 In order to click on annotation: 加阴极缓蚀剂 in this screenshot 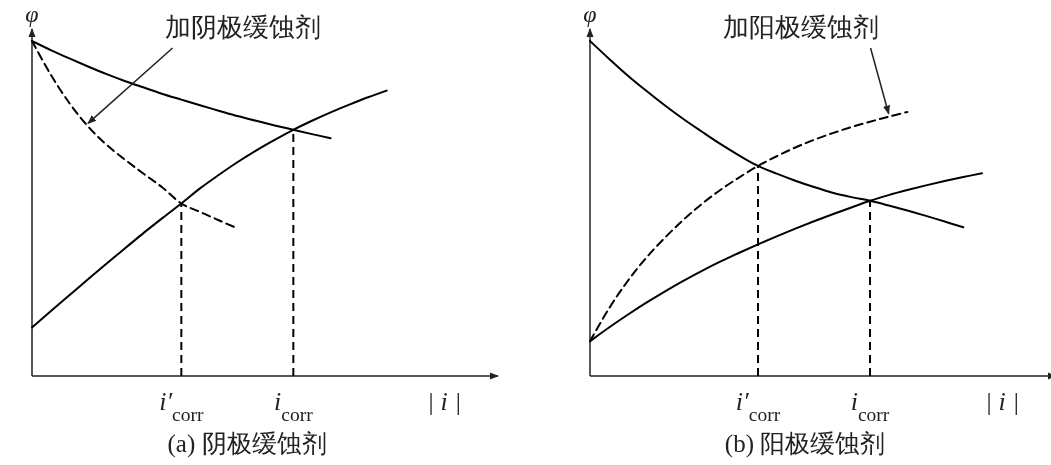, I will do `click(242, 27)`.